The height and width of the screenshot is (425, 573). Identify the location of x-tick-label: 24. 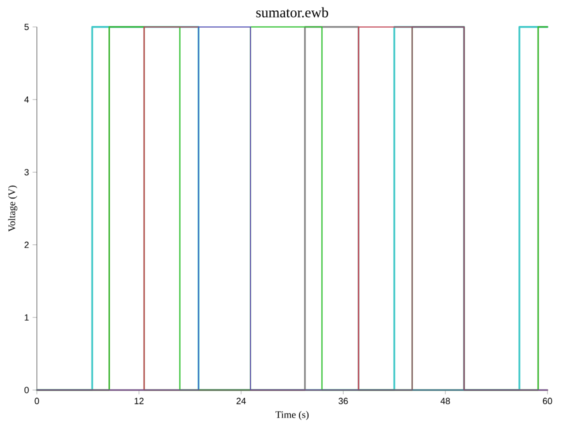
(241, 401).